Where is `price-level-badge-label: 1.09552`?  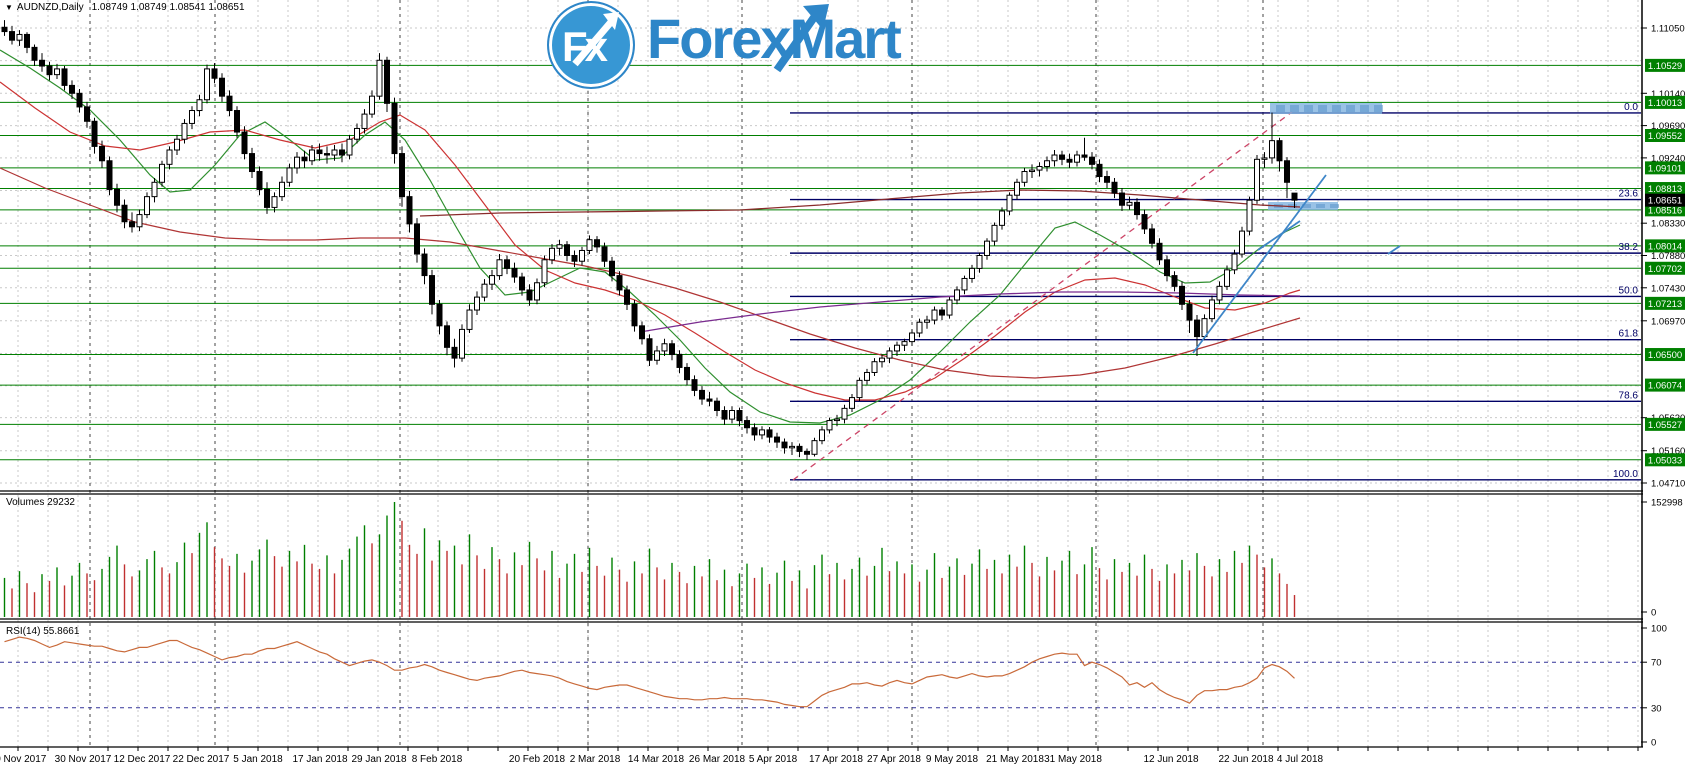 price-level-badge-label: 1.09552 is located at coordinates (1665, 136).